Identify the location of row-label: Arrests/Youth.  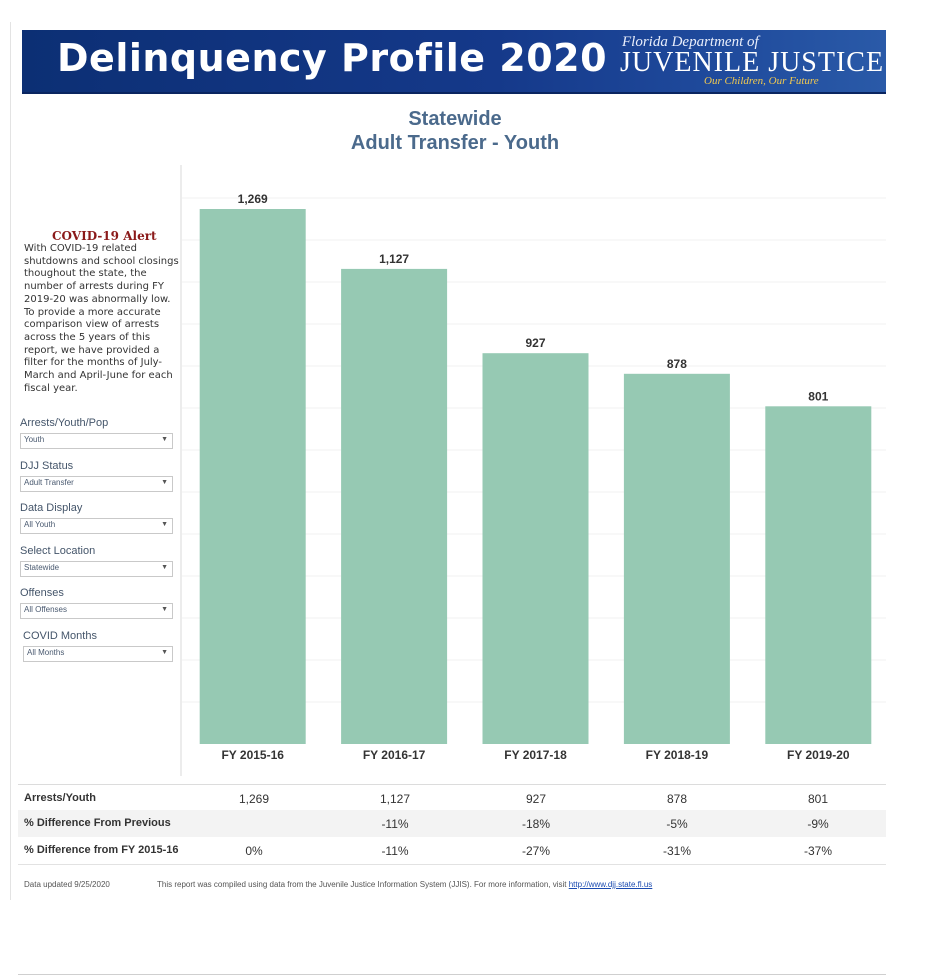
(60, 798).